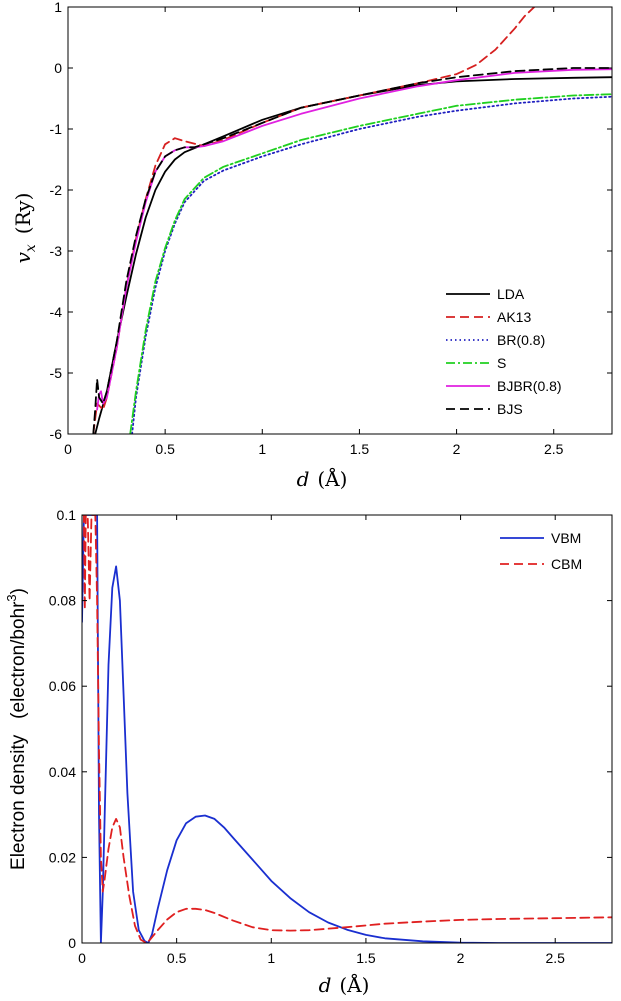 Image resolution: width=621 pixels, height=1001 pixels. What do you see at coordinates (56, 373) in the screenshot?
I see `y-tick-label: -5` at bounding box center [56, 373].